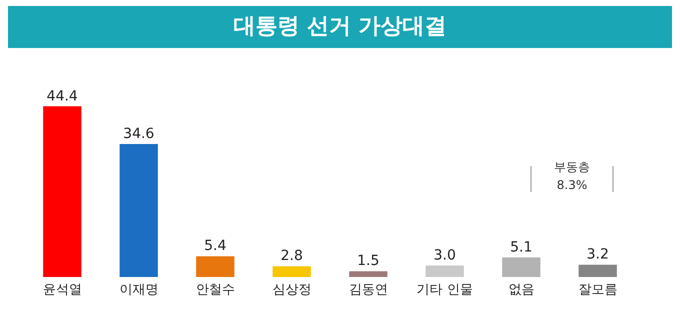  Describe the element at coordinates (138, 290) in the screenshot. I see `x-tick-label: 이재명` at that location.